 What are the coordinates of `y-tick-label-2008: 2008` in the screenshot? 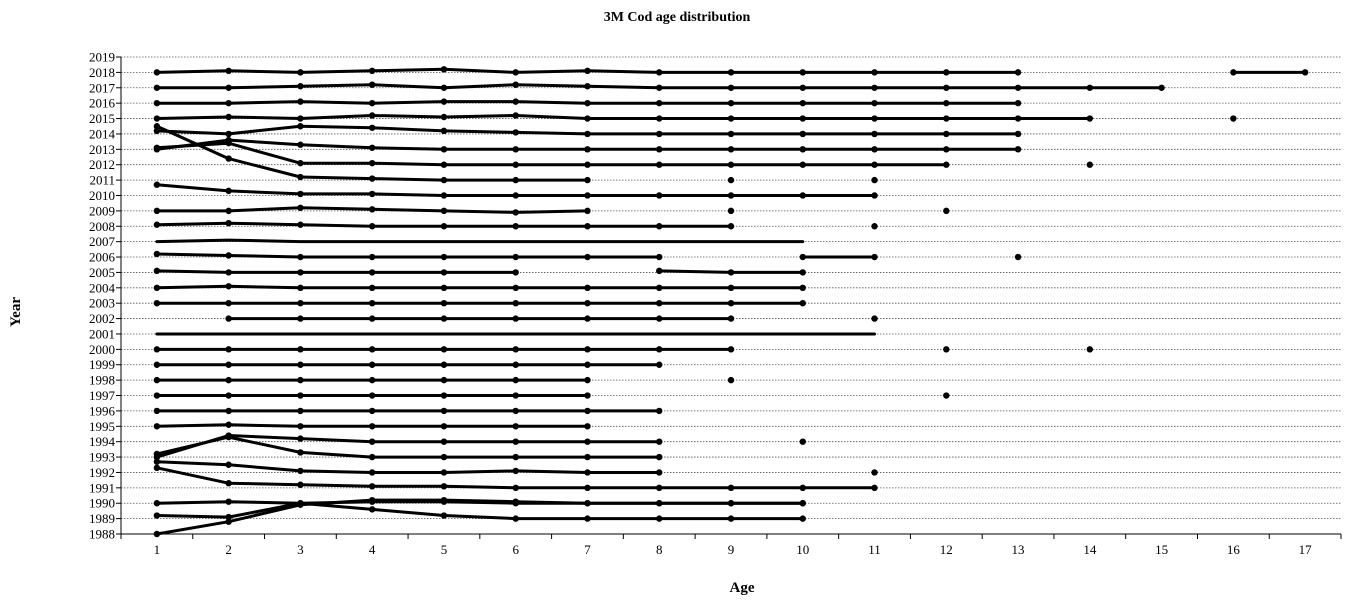 It's located at (102, 226).